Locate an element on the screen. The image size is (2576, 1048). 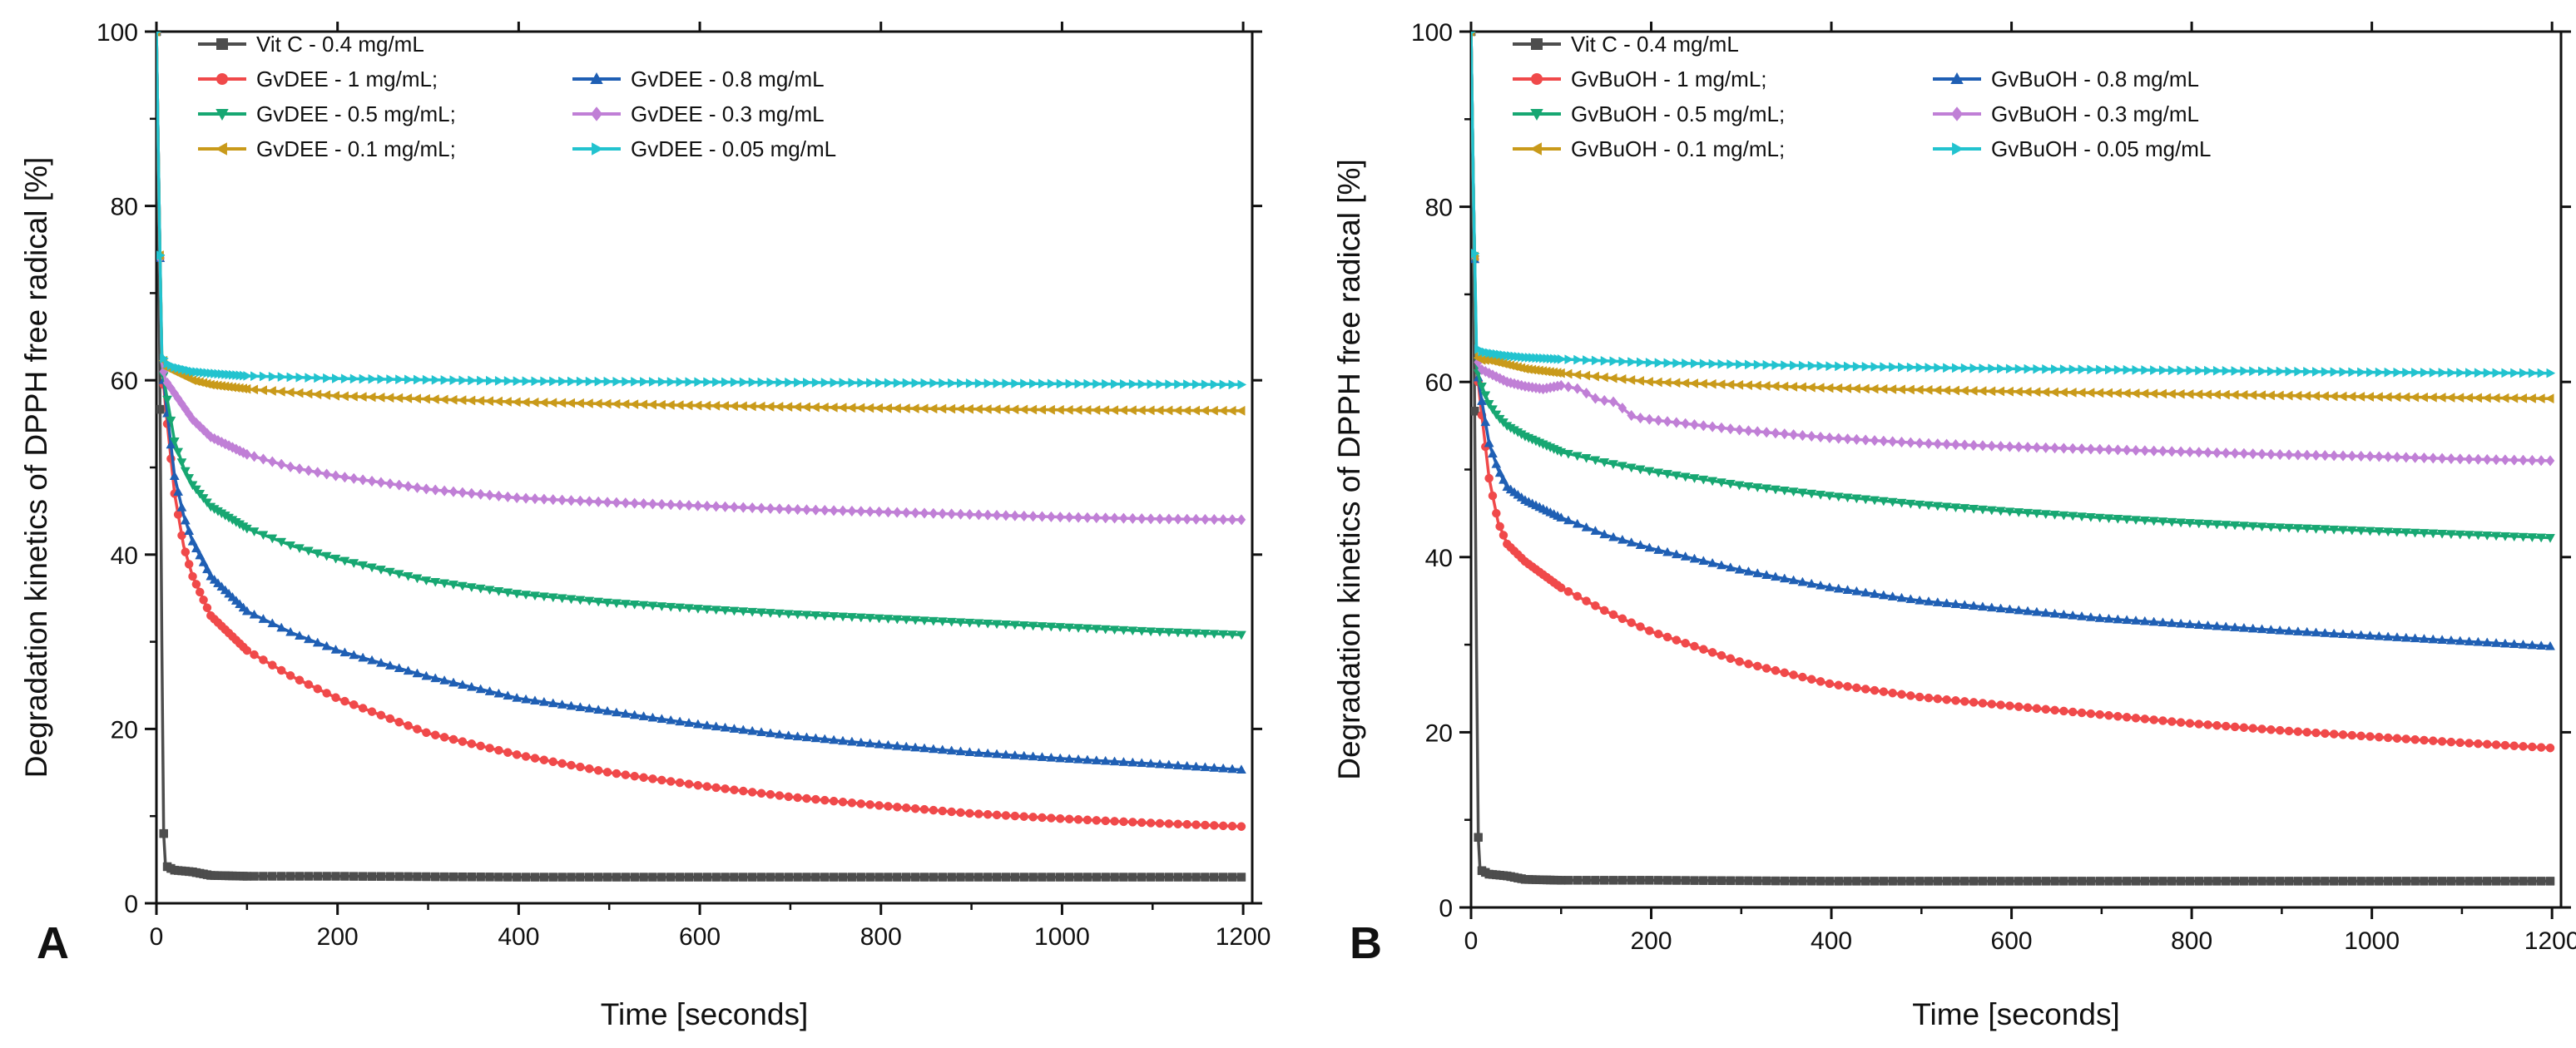
legend-label: GvDEE - 0.8 mg/mL is located at coordinates (728, 79).